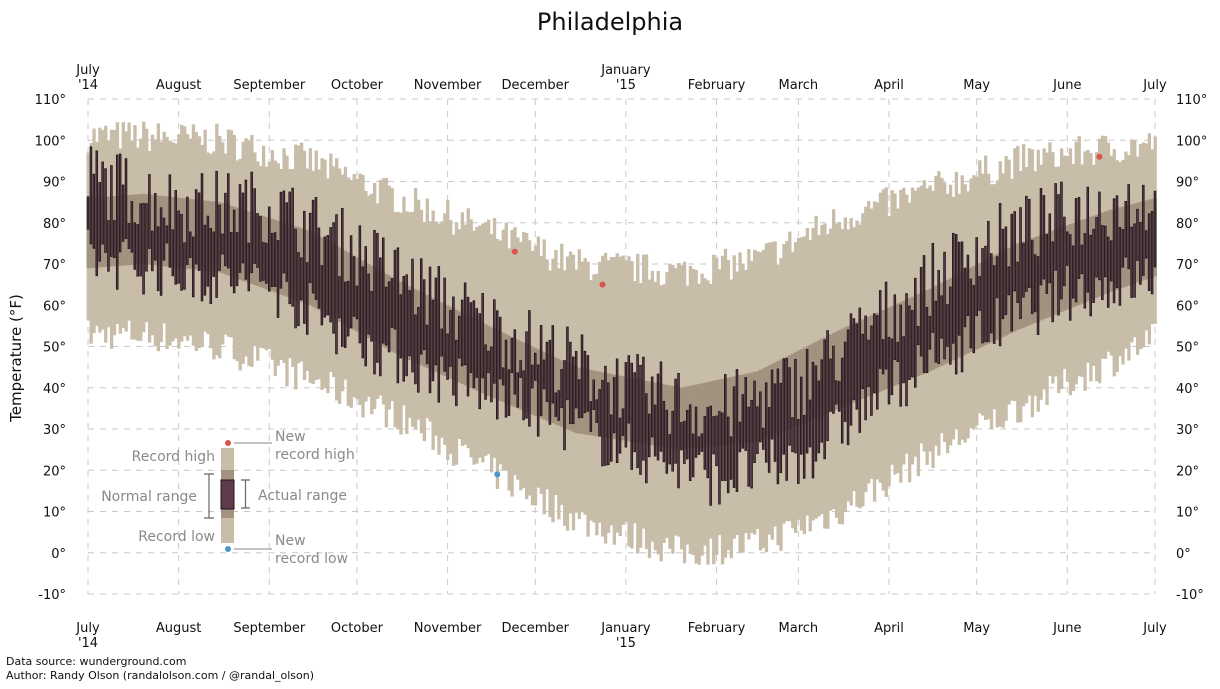 The height and width of the screenshot is (689, 1220). What do you see at coordinates (1191, 100) in the screenshot?
I see `y-tick-label-right: 110°` at bounding box center [1191, 100].